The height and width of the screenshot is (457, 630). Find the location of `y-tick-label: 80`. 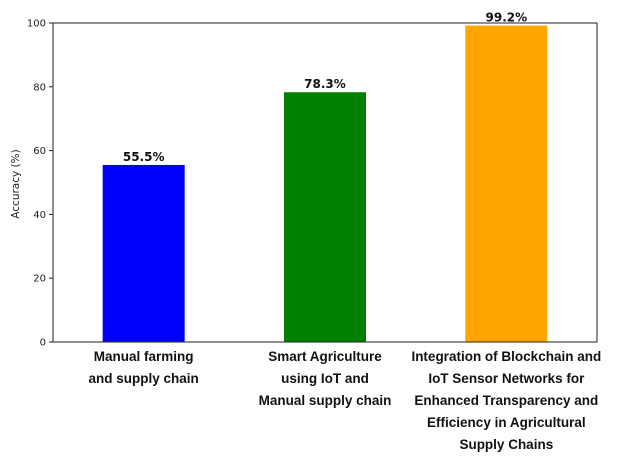

y-tick-label: 80 is located at coordinates (39, 87).